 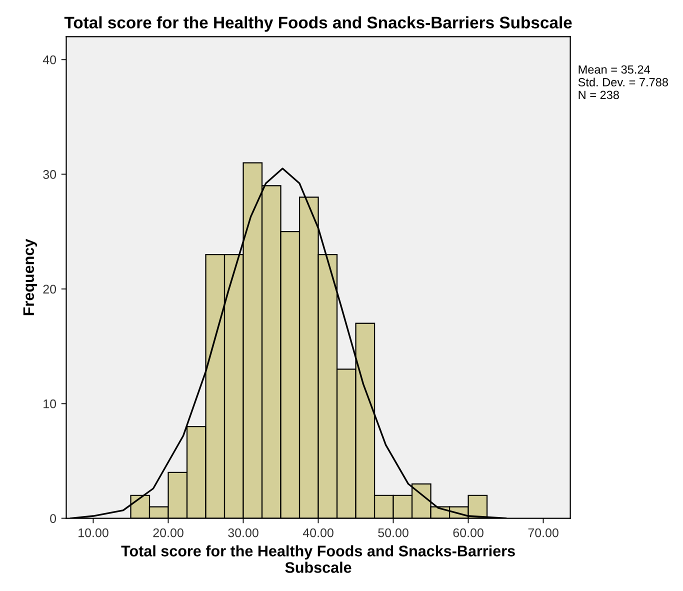 What do you see at coordinates (30, 277) in the screenshot?
I see `y-axis-title: Frequency` at bounding box center [30, 277].